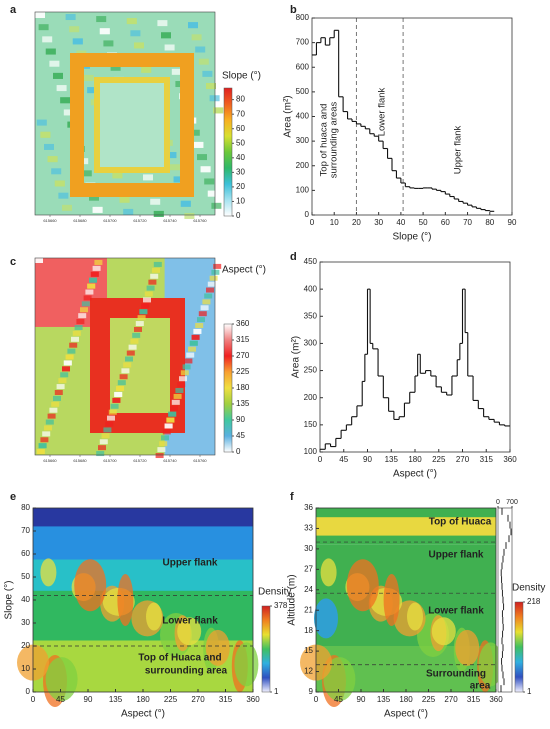  What do you see at coordinates (80, 460) in the screenshot?
I see `x-tick-label: 615680` at bounding box center [80, 460].